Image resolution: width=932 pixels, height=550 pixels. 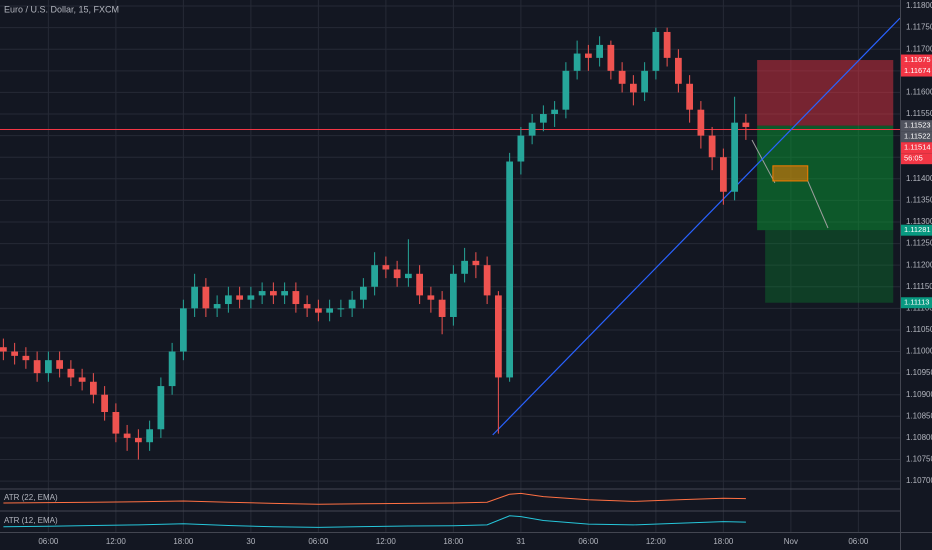 I want to click on marker-box, so click(x=790, y=173).